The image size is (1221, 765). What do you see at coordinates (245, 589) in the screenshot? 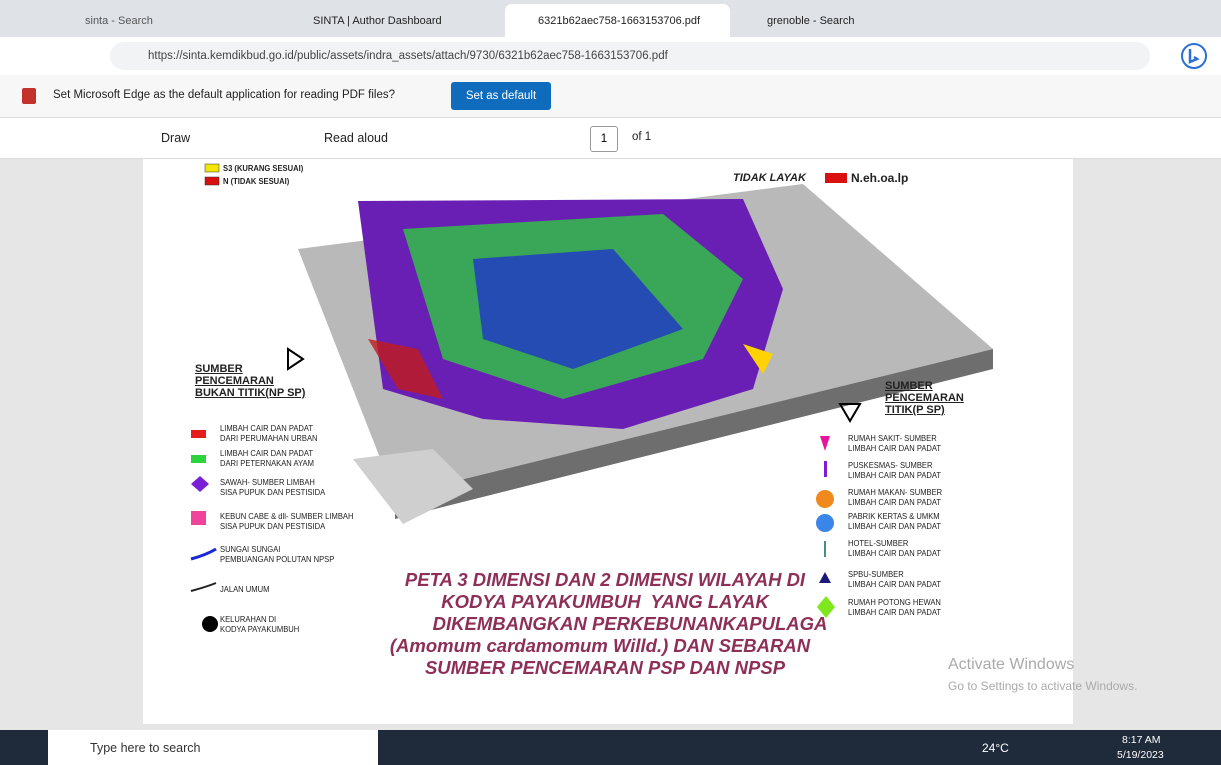
I see `legend-item: JALAN UMUM` at bounding box center [245, 589].